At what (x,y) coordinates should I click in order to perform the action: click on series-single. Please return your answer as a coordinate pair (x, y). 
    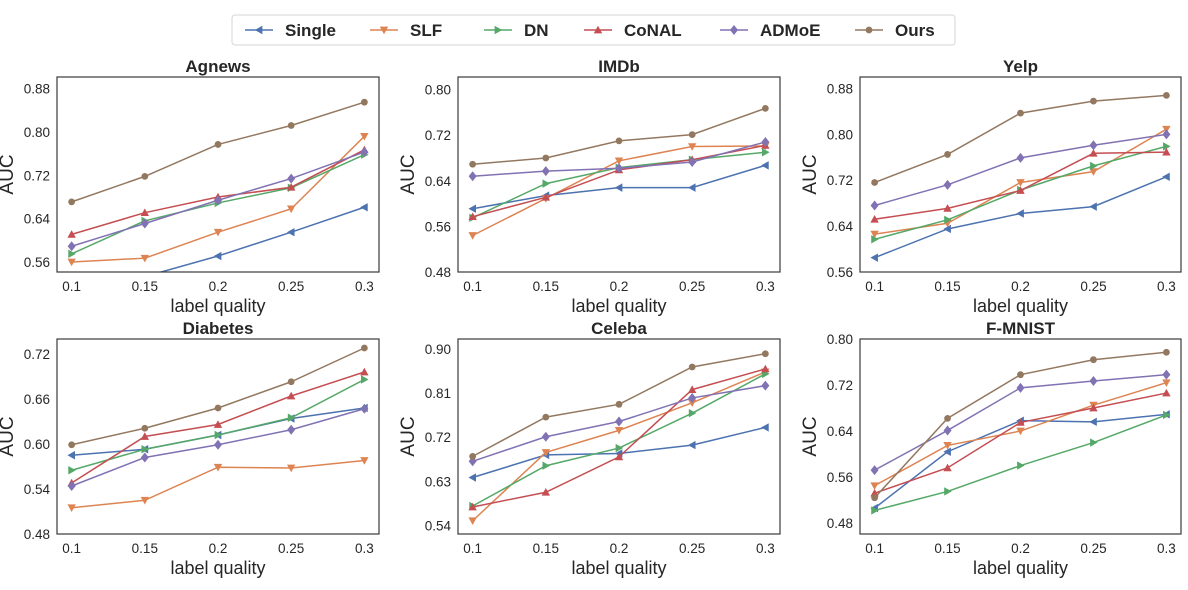
    Looking at the image, I should click on (217, 431).